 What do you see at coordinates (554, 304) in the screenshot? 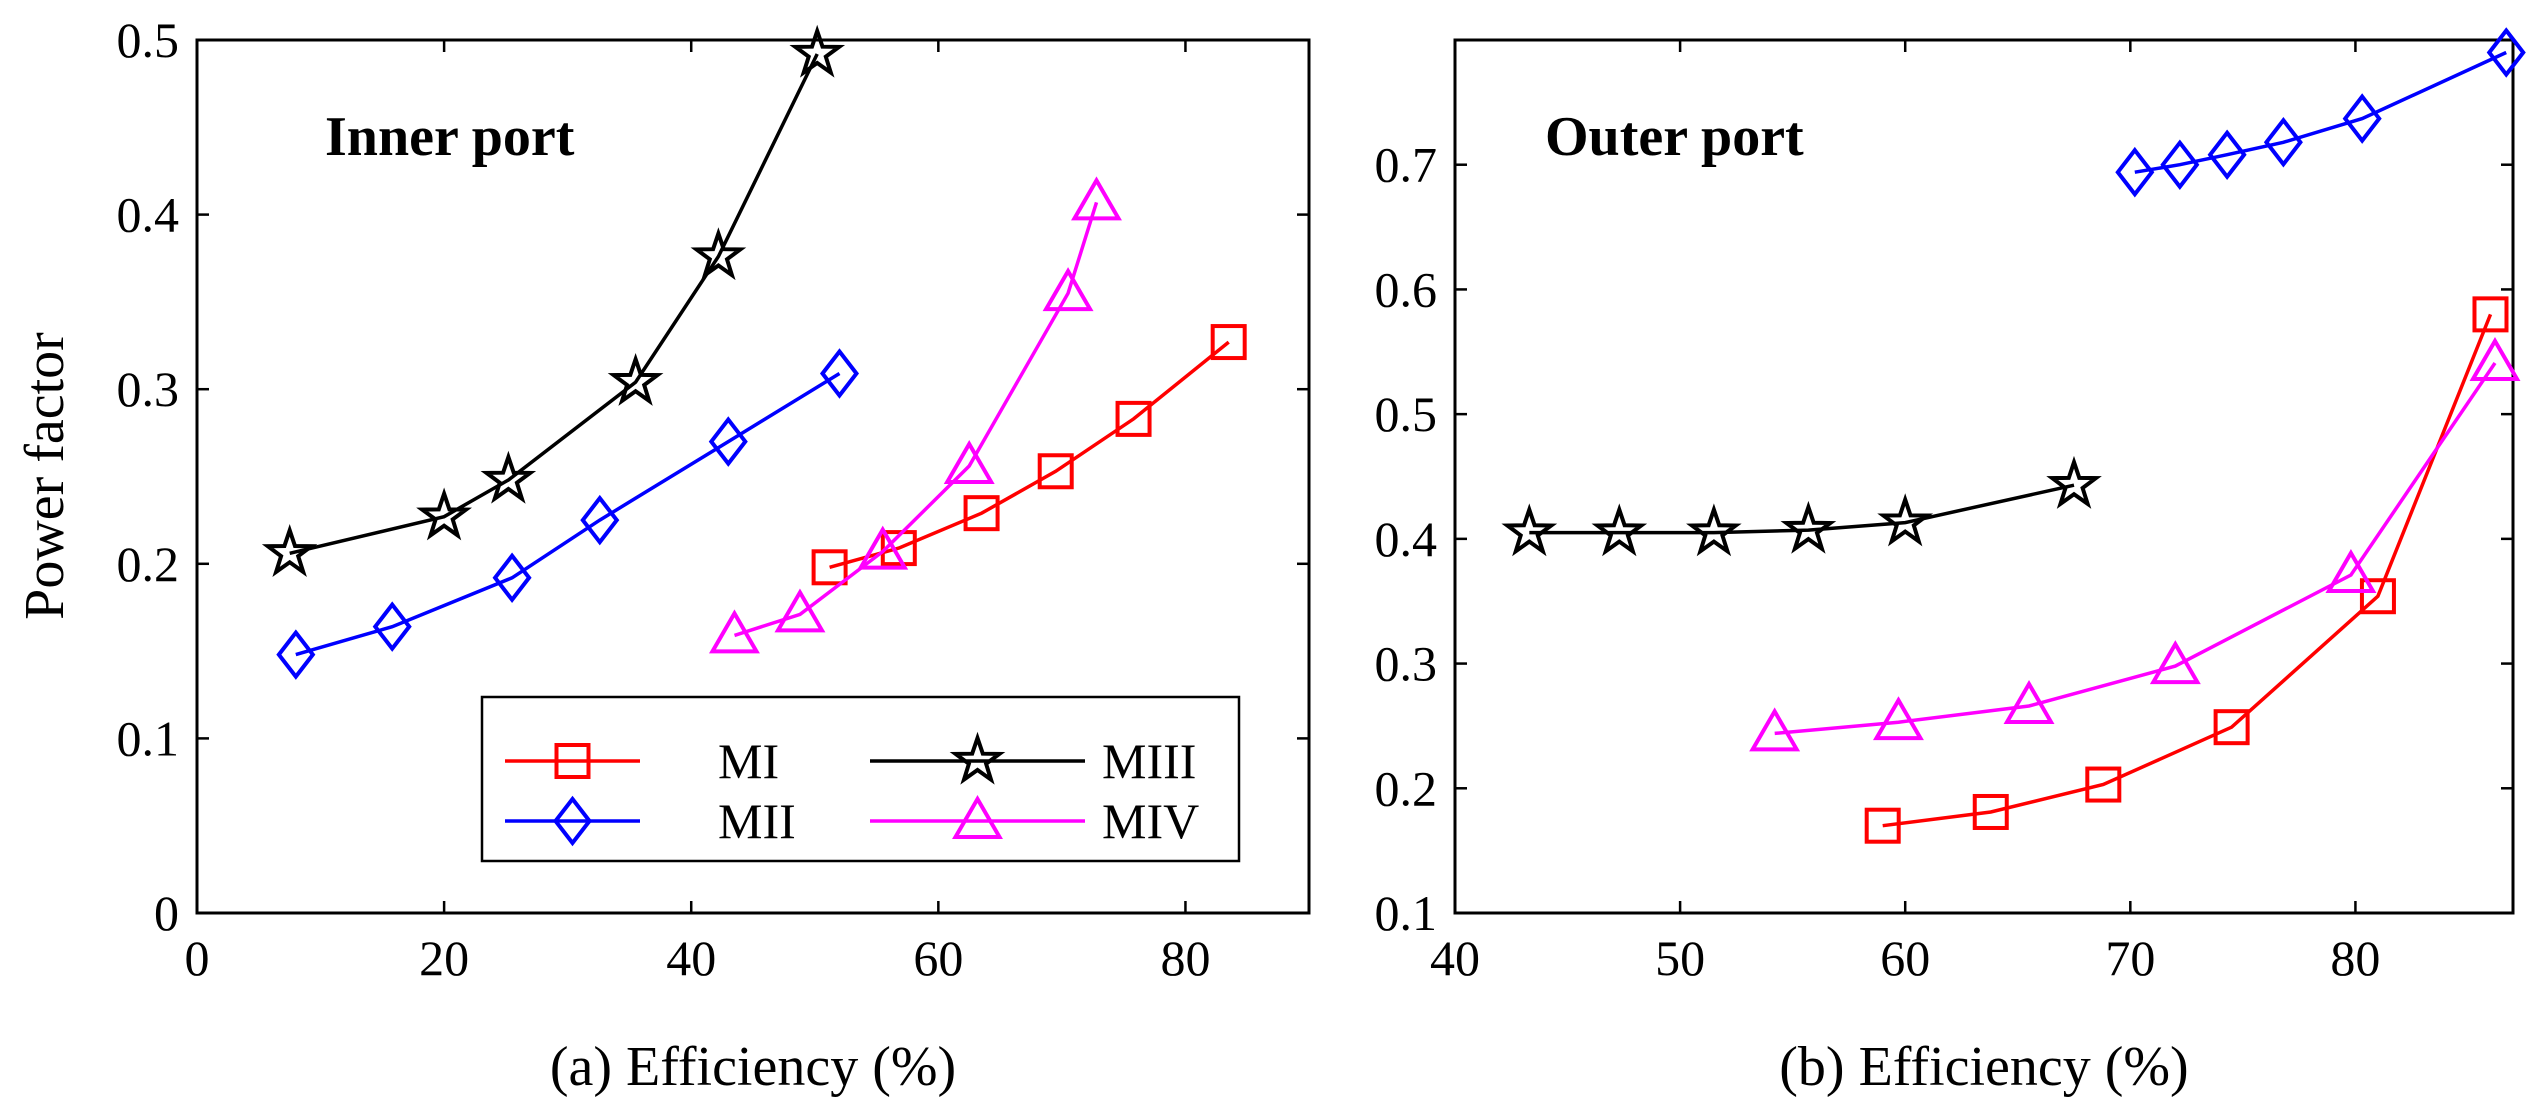
I see `series-line-miii-inner` at bounding box center [554, 304].